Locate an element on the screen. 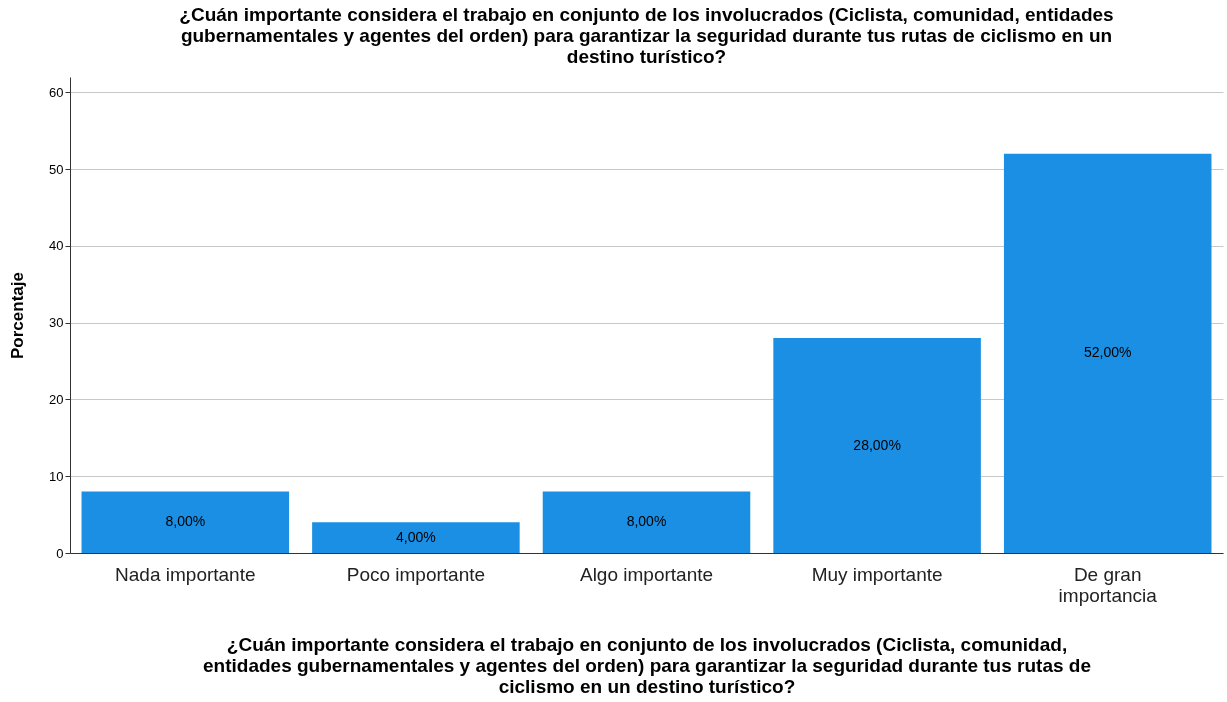 This screenshot has width=1227, height=702. data-label: 52,00% is located at coordinates (1107, 352).